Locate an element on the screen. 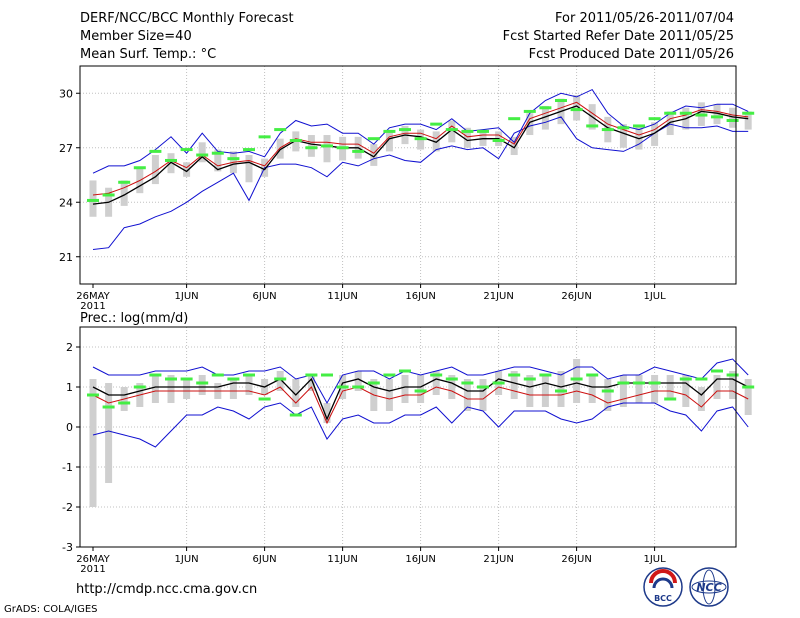 The image size is (800, 618). temp-x-tick-label: 26JUN is located at coordinates (576, 296).